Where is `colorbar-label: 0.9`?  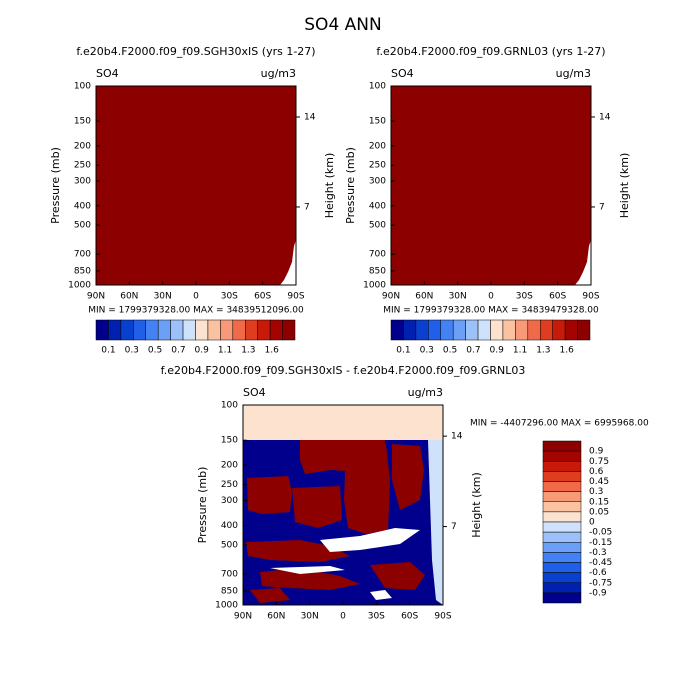
colorbar-label: 0.9 is located at coordinates (202, 351).